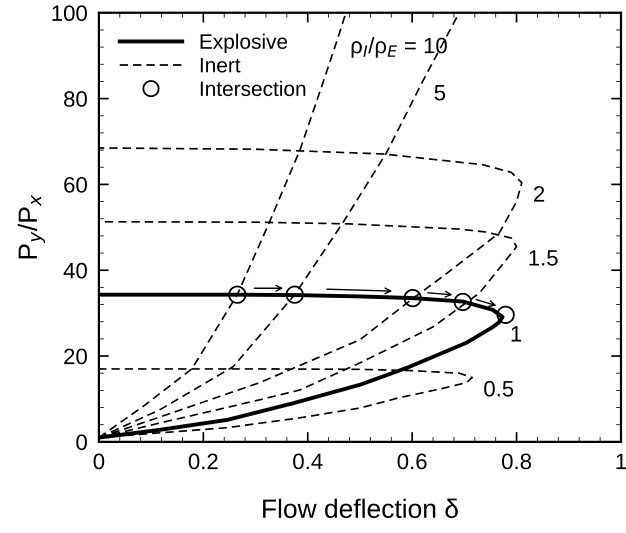 The image size is (626, 533). I want to click on annotation: 5, so click(440, 93).